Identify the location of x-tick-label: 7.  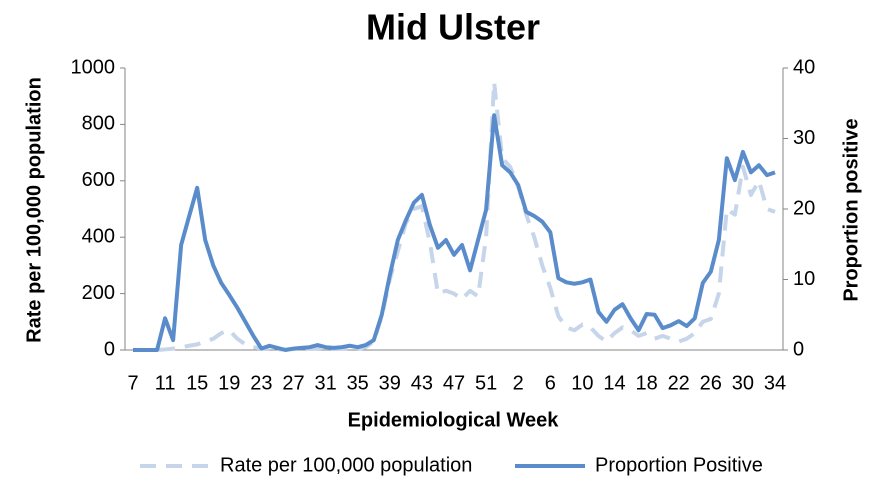
(132, 383).